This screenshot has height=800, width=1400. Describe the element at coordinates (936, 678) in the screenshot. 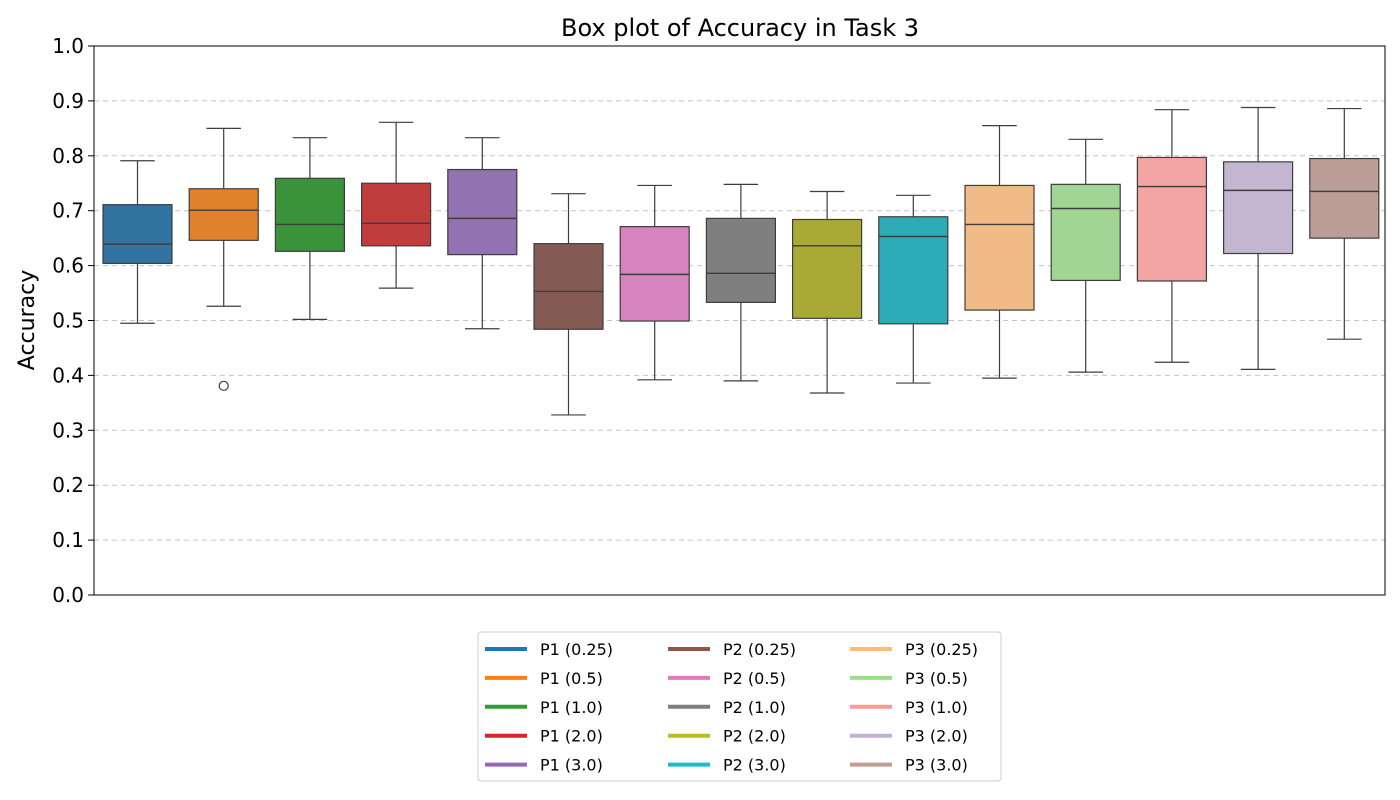

I see `legend-label: P3 (0.5)` at that location.